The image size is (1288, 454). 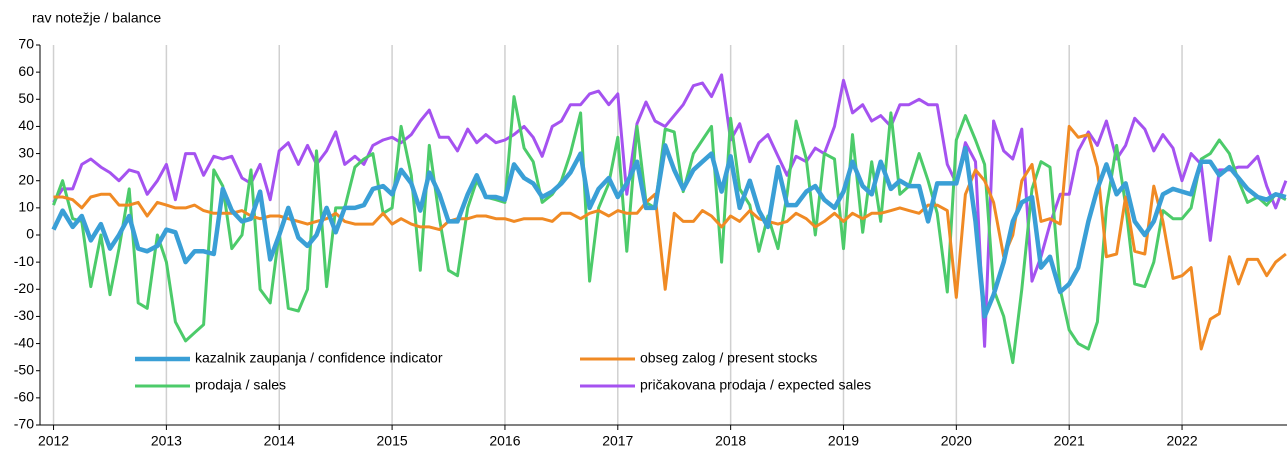 What do you see at coordinates (26, 44) in the screenshot?
I see `y-tick-label: 70` at bounding box center [26, 44].